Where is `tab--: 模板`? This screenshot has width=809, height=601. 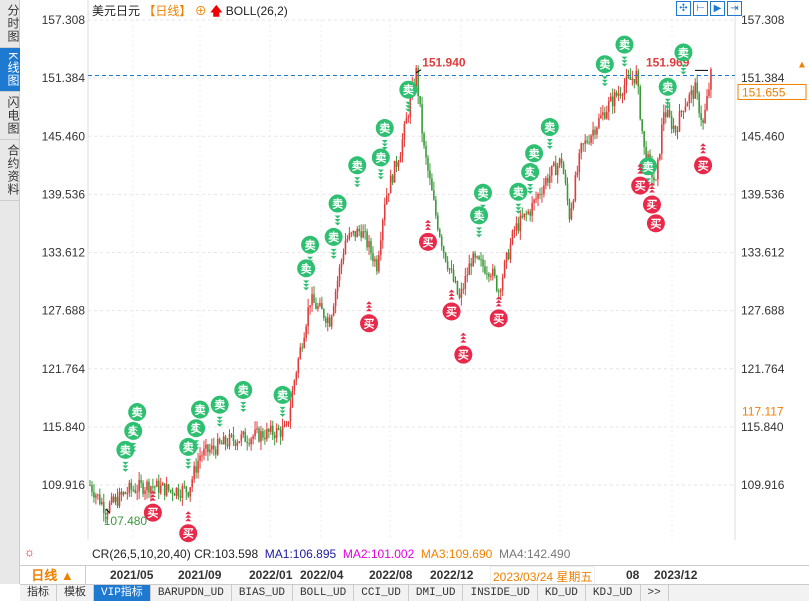
tab--: 模板 is located at coordinates (75, 593).